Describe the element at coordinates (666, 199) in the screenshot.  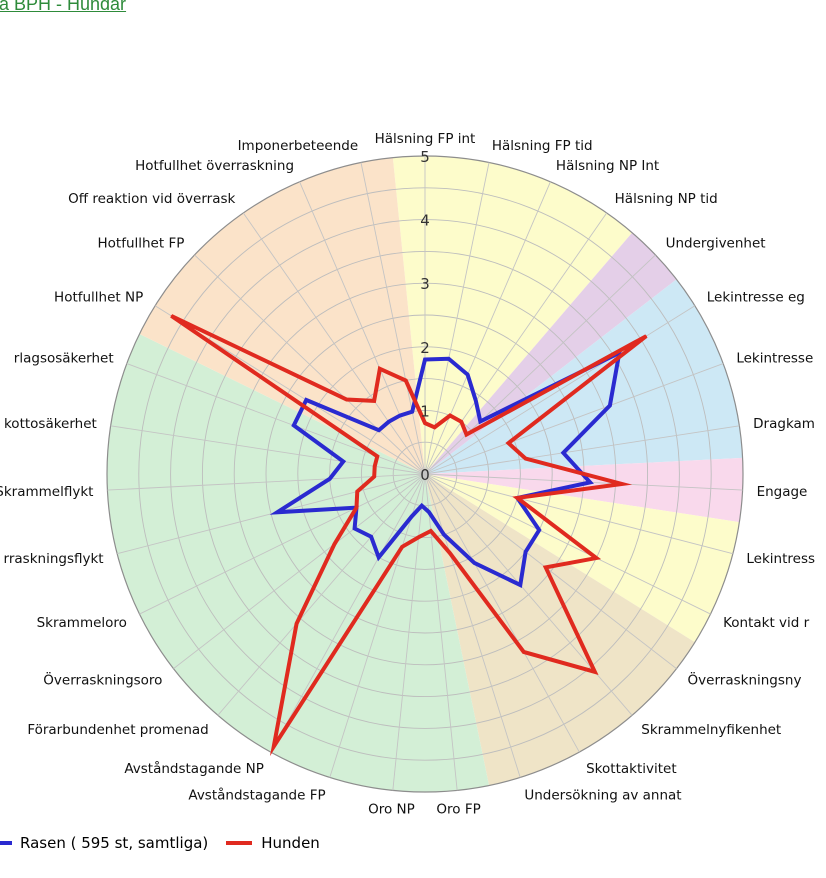
I see `axis-label-halsning-np-tid: Hälsning NP tid` at that location.